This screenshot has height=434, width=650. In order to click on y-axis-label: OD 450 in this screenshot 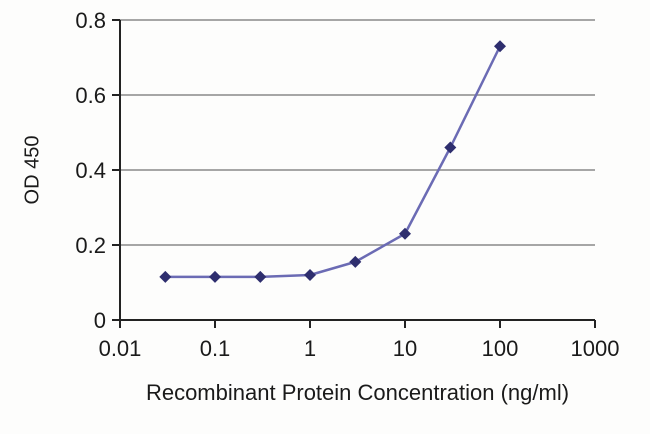, I will do `click(32, 170)`.